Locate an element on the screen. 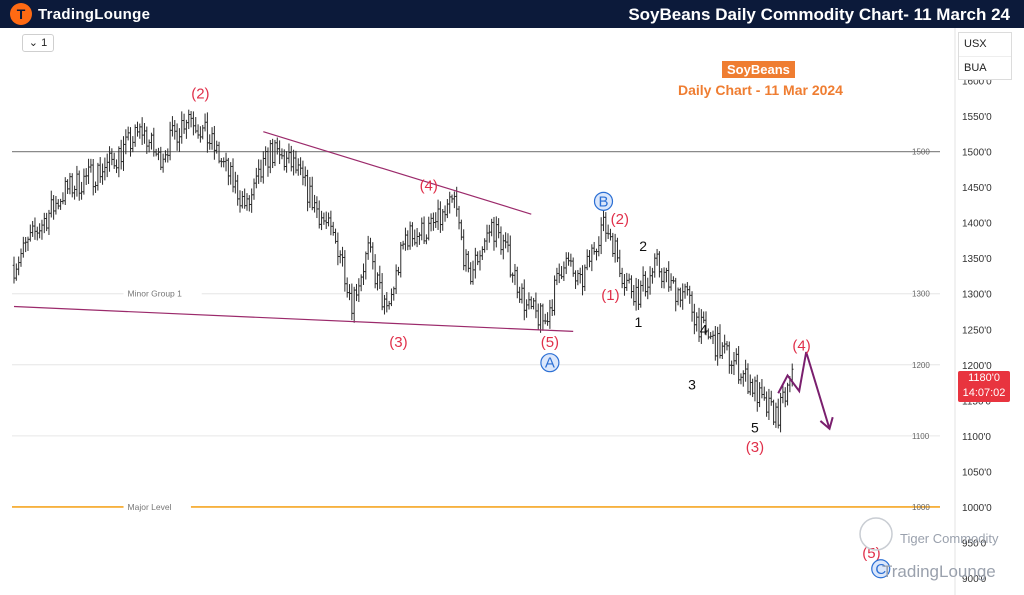  interval-selector: ⌄ 1 is located at coordinates (38, 43).